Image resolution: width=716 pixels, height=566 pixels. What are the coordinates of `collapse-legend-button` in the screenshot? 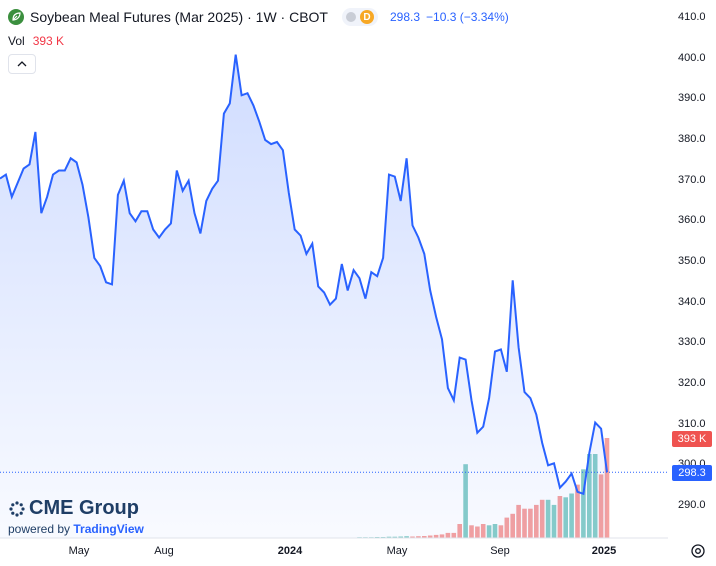 It's located at (22, 64).